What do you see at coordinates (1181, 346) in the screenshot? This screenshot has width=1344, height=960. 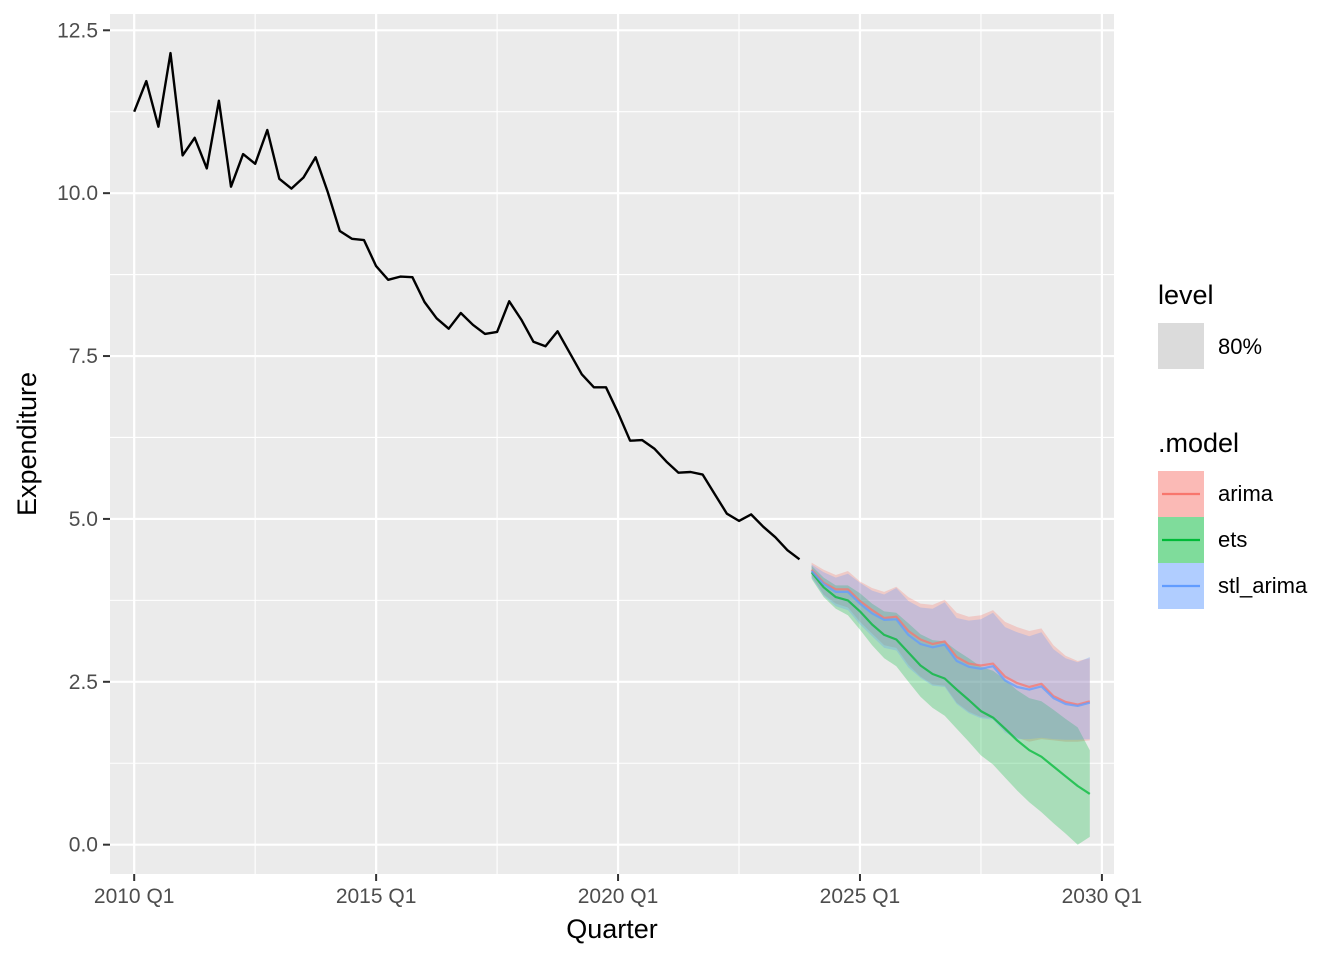 I see `legend-level-key` at bounding box center [1181, 346].